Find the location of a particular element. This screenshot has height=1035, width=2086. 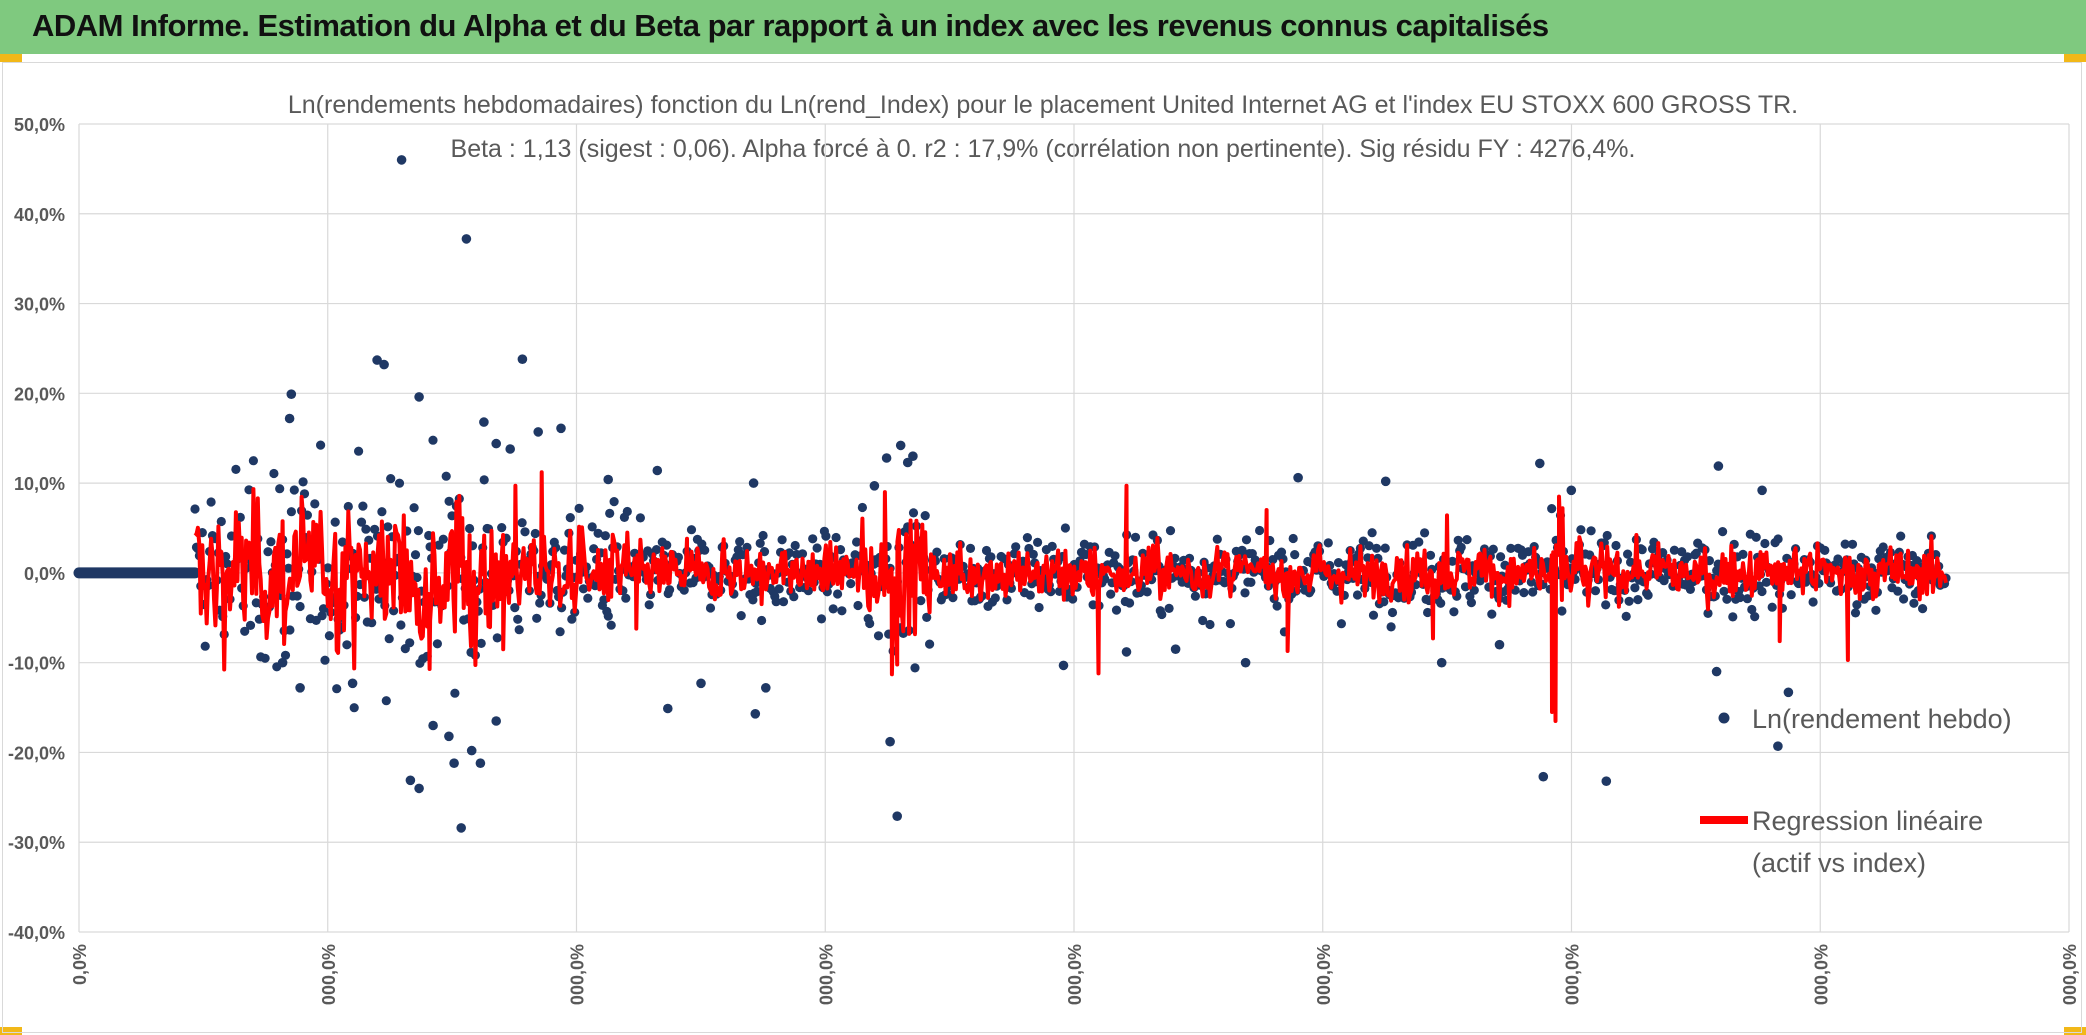

y-tick-label: -10,0% is located at coordinates (36, 664).